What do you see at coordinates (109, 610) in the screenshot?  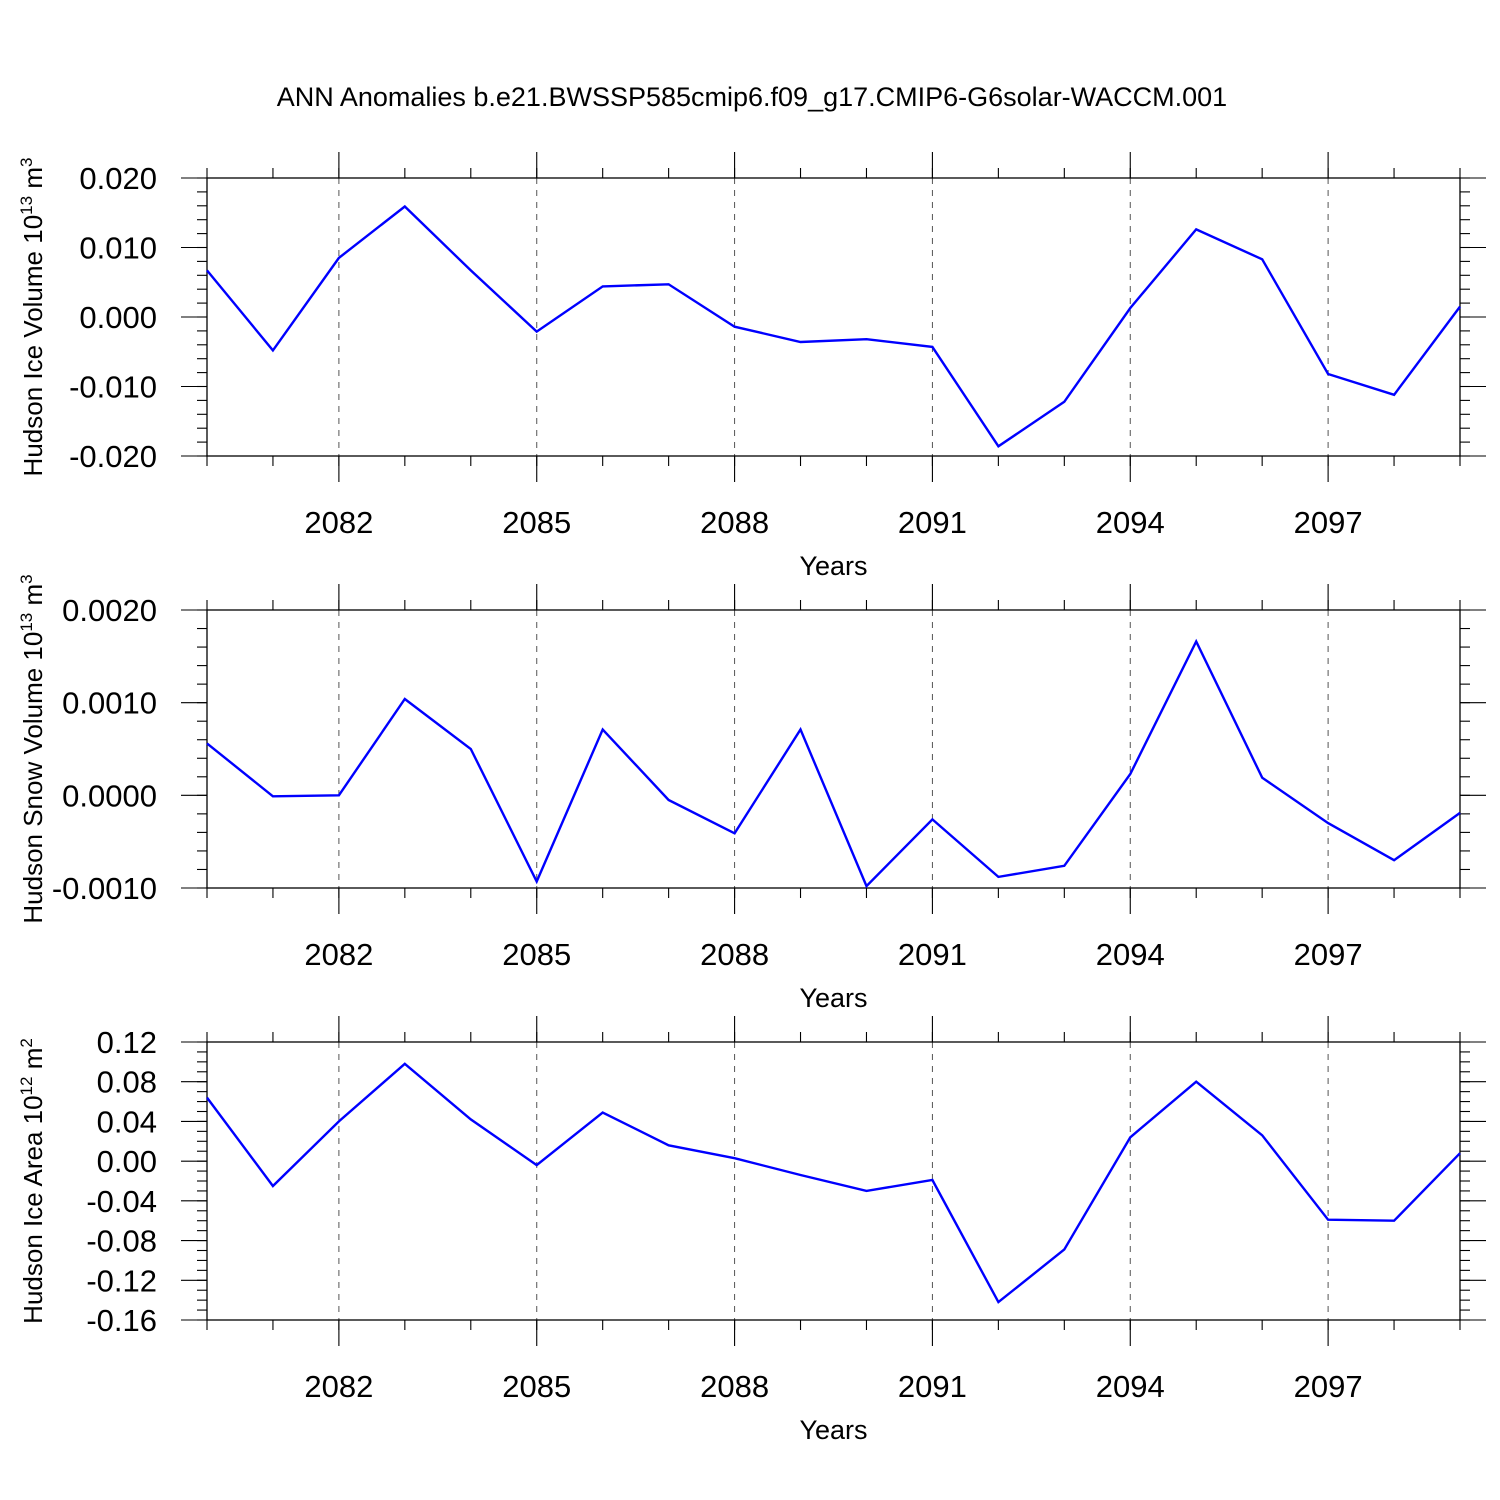 I see `panel-2-y-tick-label: 0.0020` at bounding box center [109, 610].